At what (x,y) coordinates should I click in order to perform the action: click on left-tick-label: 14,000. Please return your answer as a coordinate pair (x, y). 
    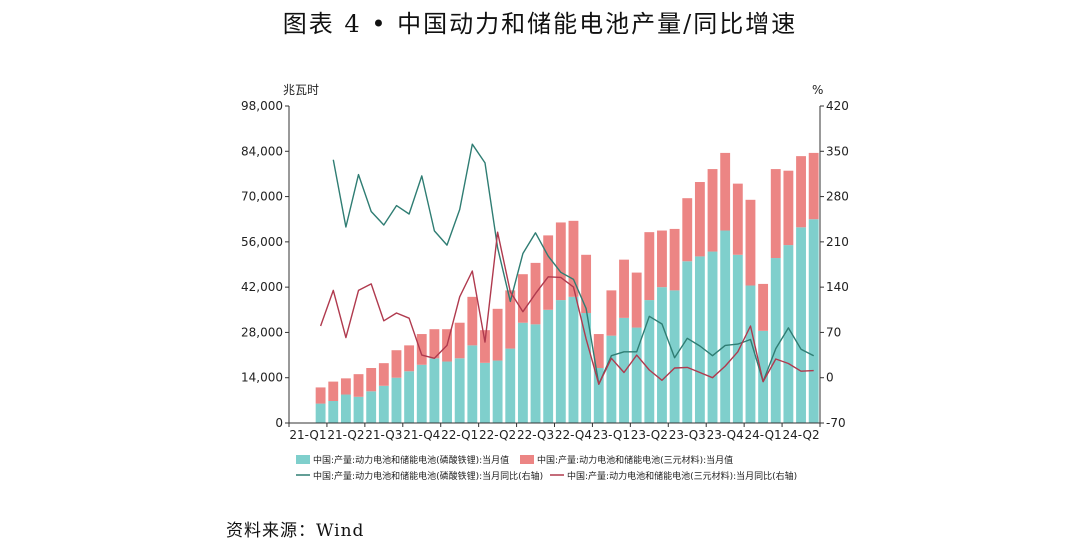
    Looking at the image, I should click on (262, 378).